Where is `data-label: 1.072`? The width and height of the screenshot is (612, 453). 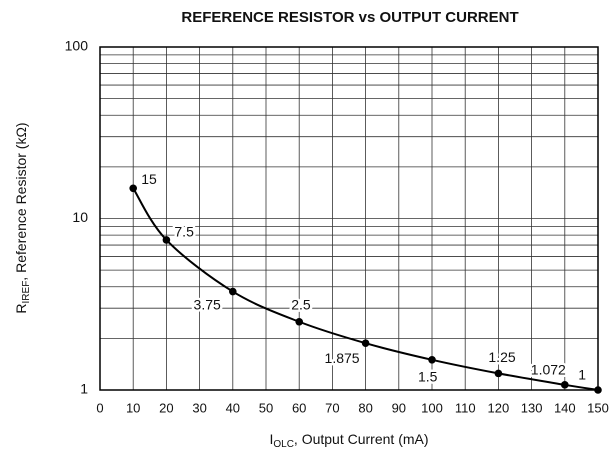
data-label: 1.072 is located at coordinates (548, 370).